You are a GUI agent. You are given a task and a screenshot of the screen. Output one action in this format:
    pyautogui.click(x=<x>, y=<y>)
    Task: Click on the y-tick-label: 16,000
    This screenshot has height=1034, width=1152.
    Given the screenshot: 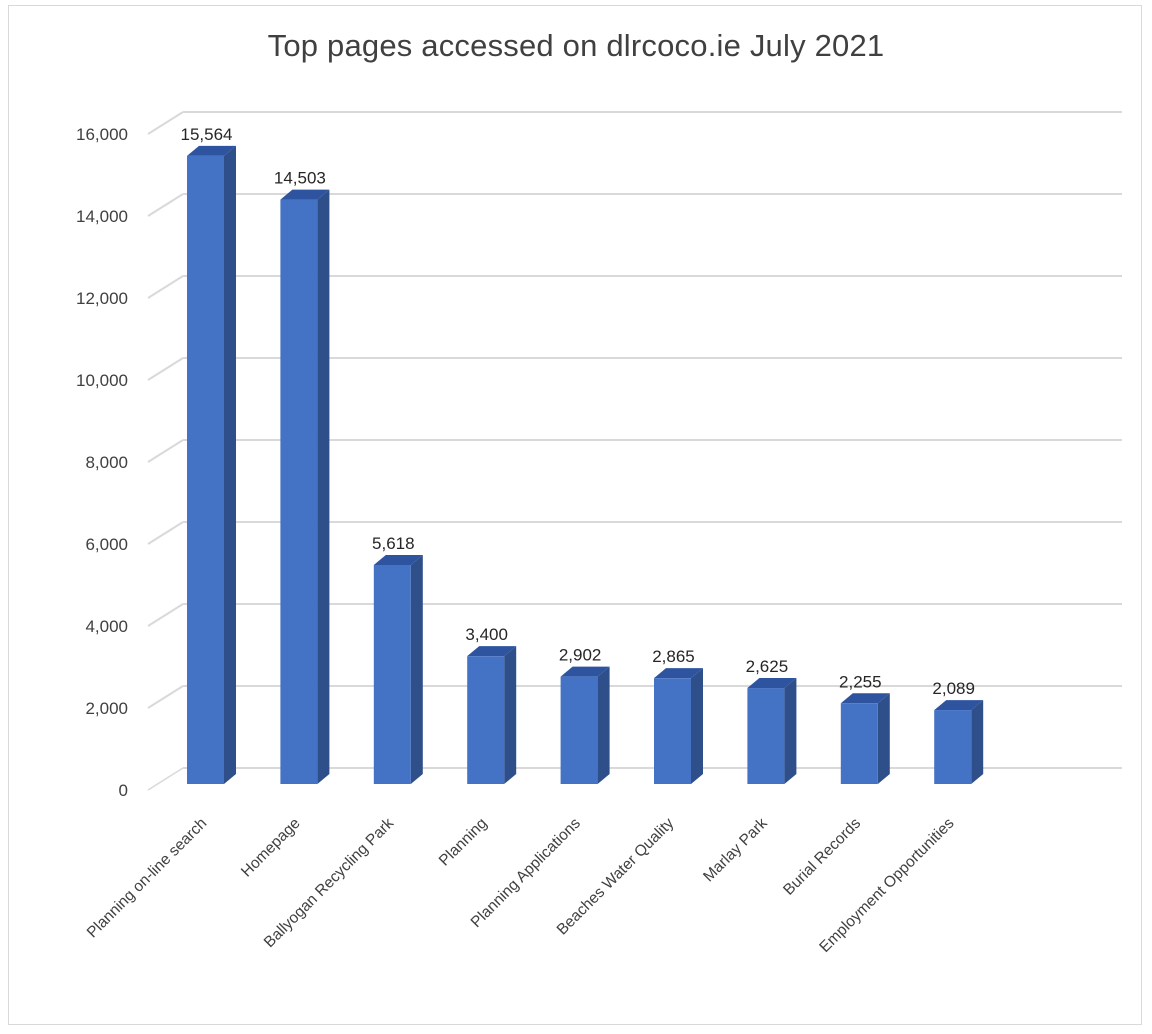 What is the action you would take?
    pyautogui.click(x=102, y=134)
    